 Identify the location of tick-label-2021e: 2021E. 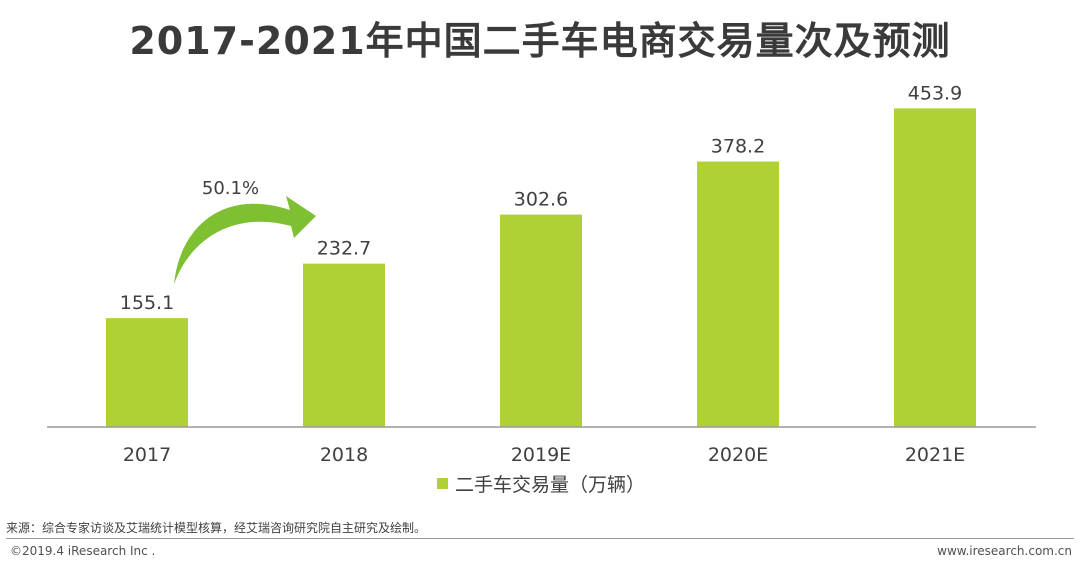
(935, 455).